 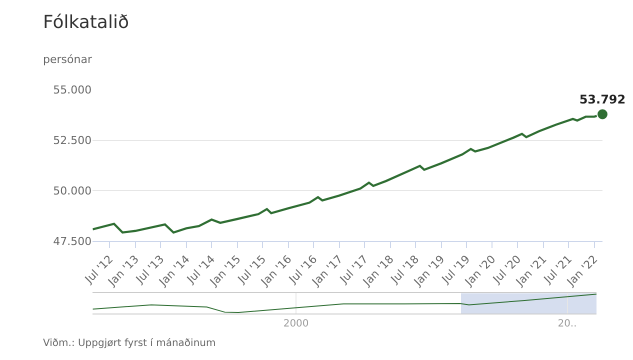 I want to click on x-tick-label: 20.., so click(x=567, y=324).